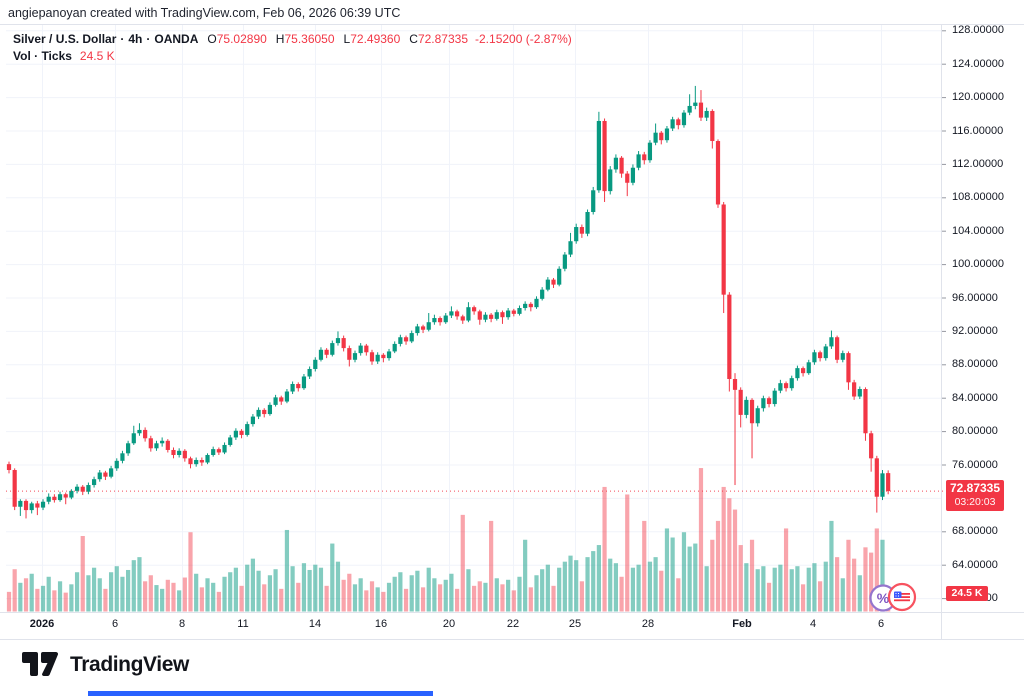  Describe the element at coordinates (978, 163) in the screenshot. I see `price-axis-label: 112.00000` at that location.